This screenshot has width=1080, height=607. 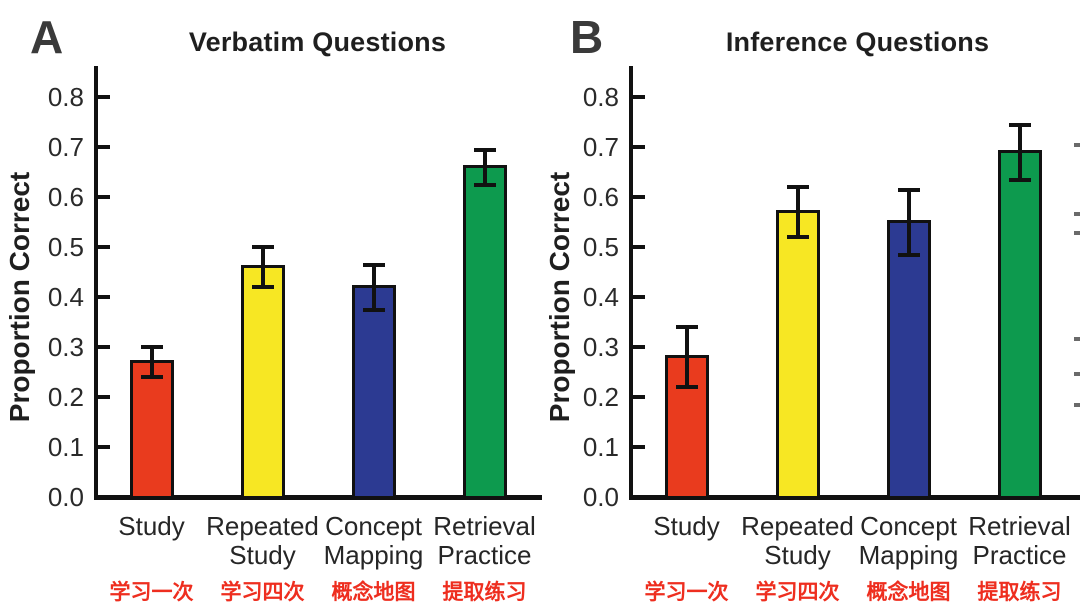 What do you see at coordinates (857, 42) in the screenshot?
I see `panel-title-inference: Inference Questions` at bounding box center [857, 42].